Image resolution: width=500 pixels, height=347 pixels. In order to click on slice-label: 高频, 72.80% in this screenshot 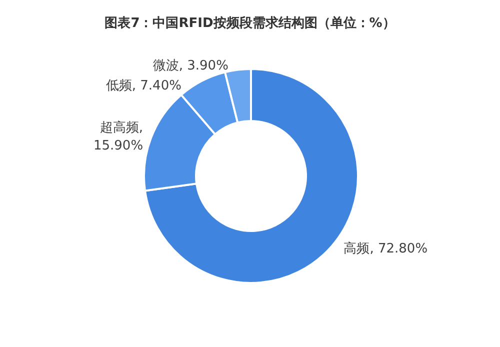, I will do `click(386, 248)`.